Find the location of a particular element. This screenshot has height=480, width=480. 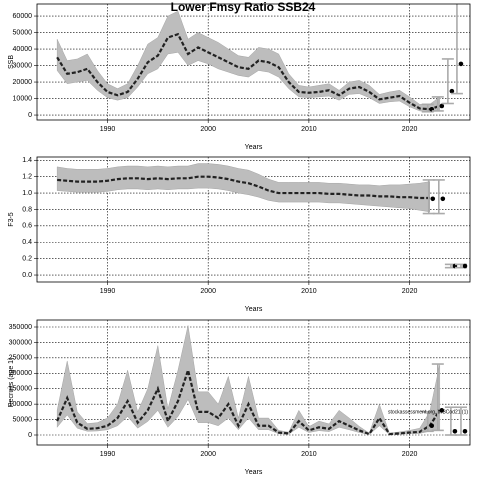

y-tick-label: 1.2 is located at coordinates (27, 177).